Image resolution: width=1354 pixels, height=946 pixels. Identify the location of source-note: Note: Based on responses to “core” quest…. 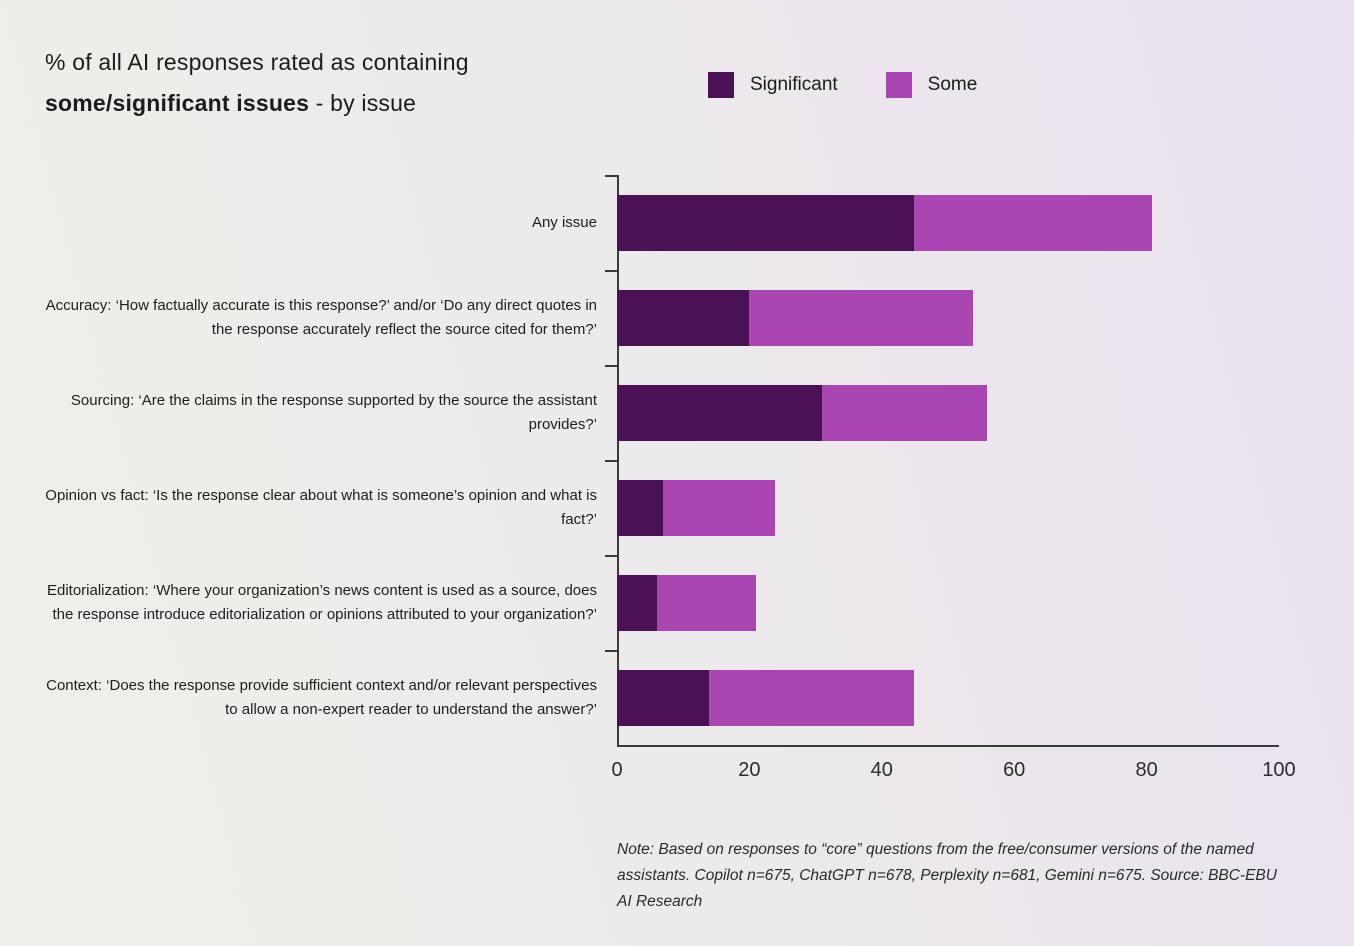
(947, 876).